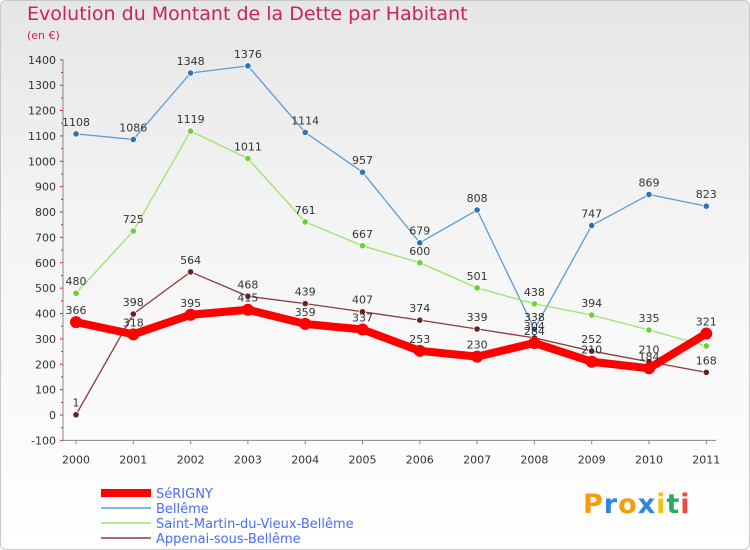 The image size is (750, 550). What do you see at coordinates (628, 504) in the screenshot?
I see `logo-letter: o` at bounding box center [628, 504].